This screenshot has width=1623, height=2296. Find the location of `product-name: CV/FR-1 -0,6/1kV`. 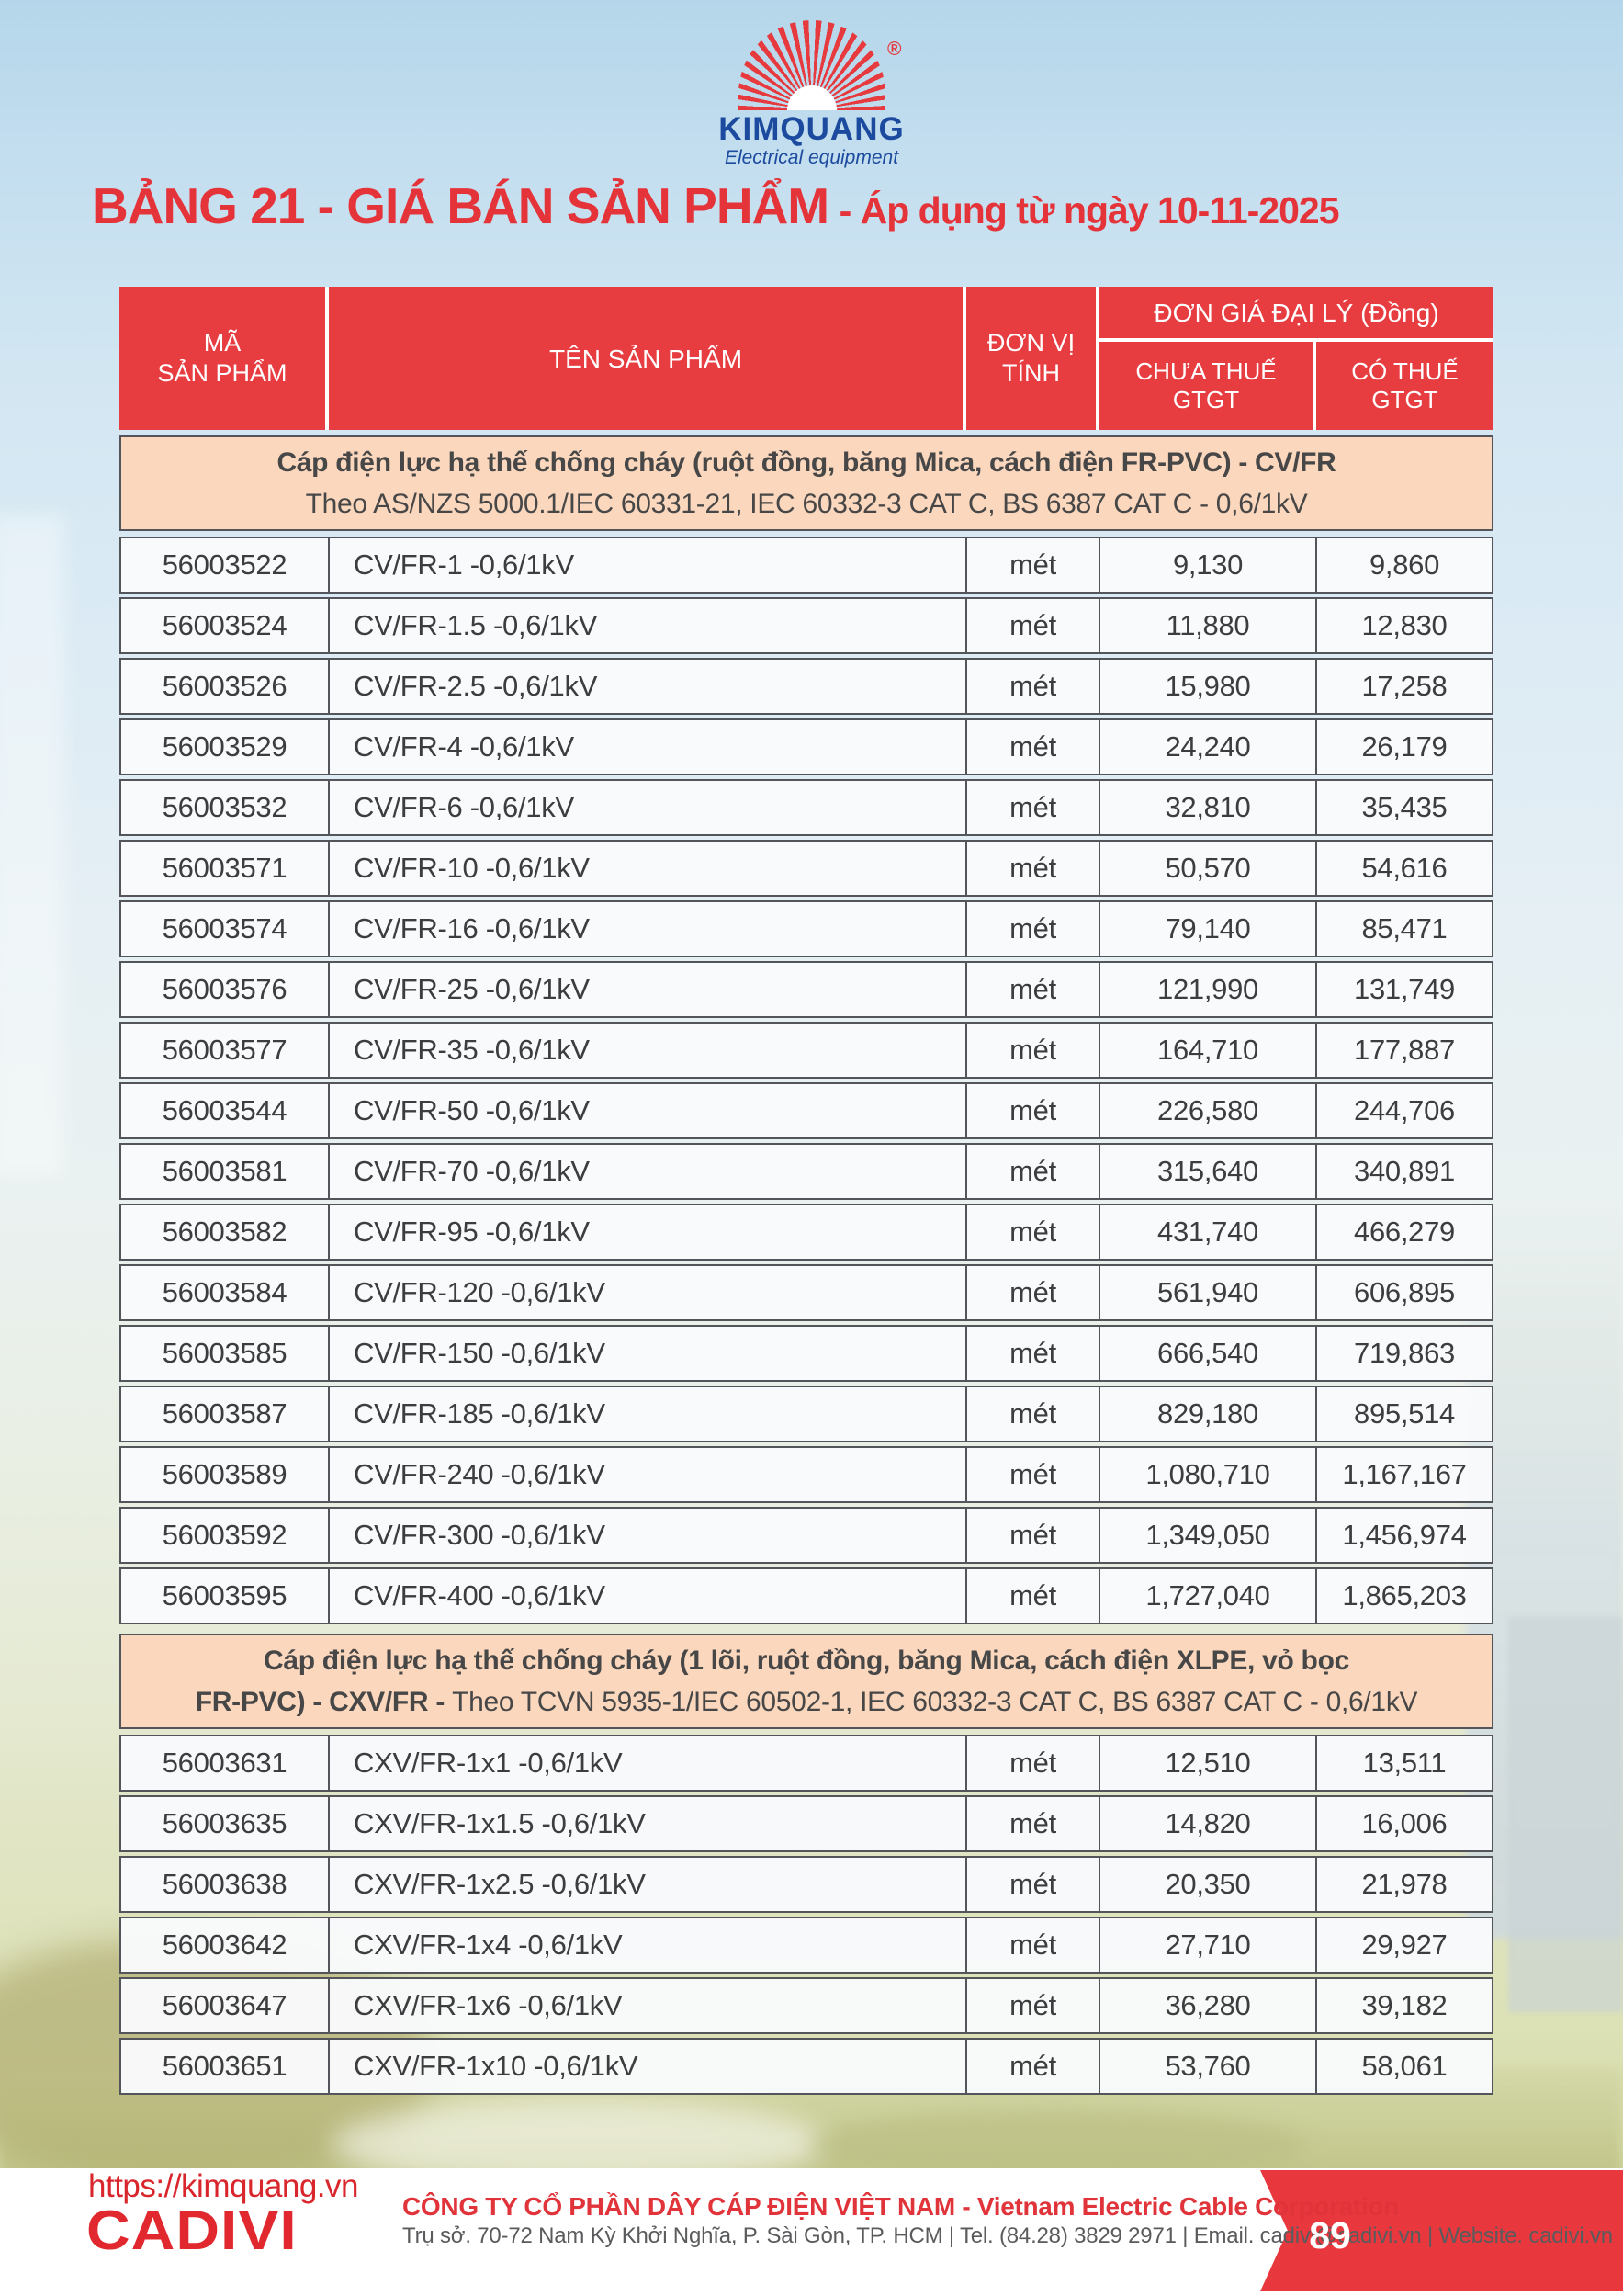

product-name: CV/FR-1 -0,6/1kV is located at coordinates (648, 565).